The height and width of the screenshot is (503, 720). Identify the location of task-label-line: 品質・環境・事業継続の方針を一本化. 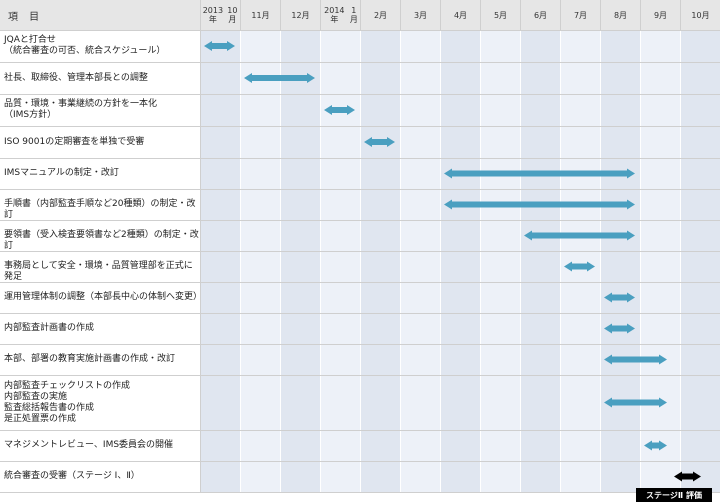
(81, 104).